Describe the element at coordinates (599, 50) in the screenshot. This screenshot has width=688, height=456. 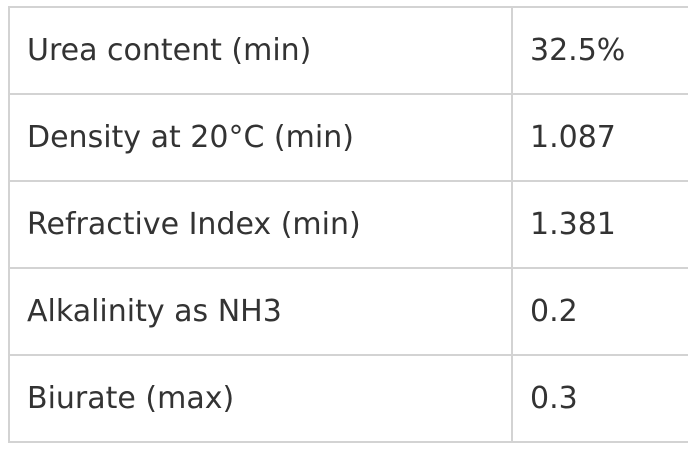
I see `value-cell: 32.5%` at that location.